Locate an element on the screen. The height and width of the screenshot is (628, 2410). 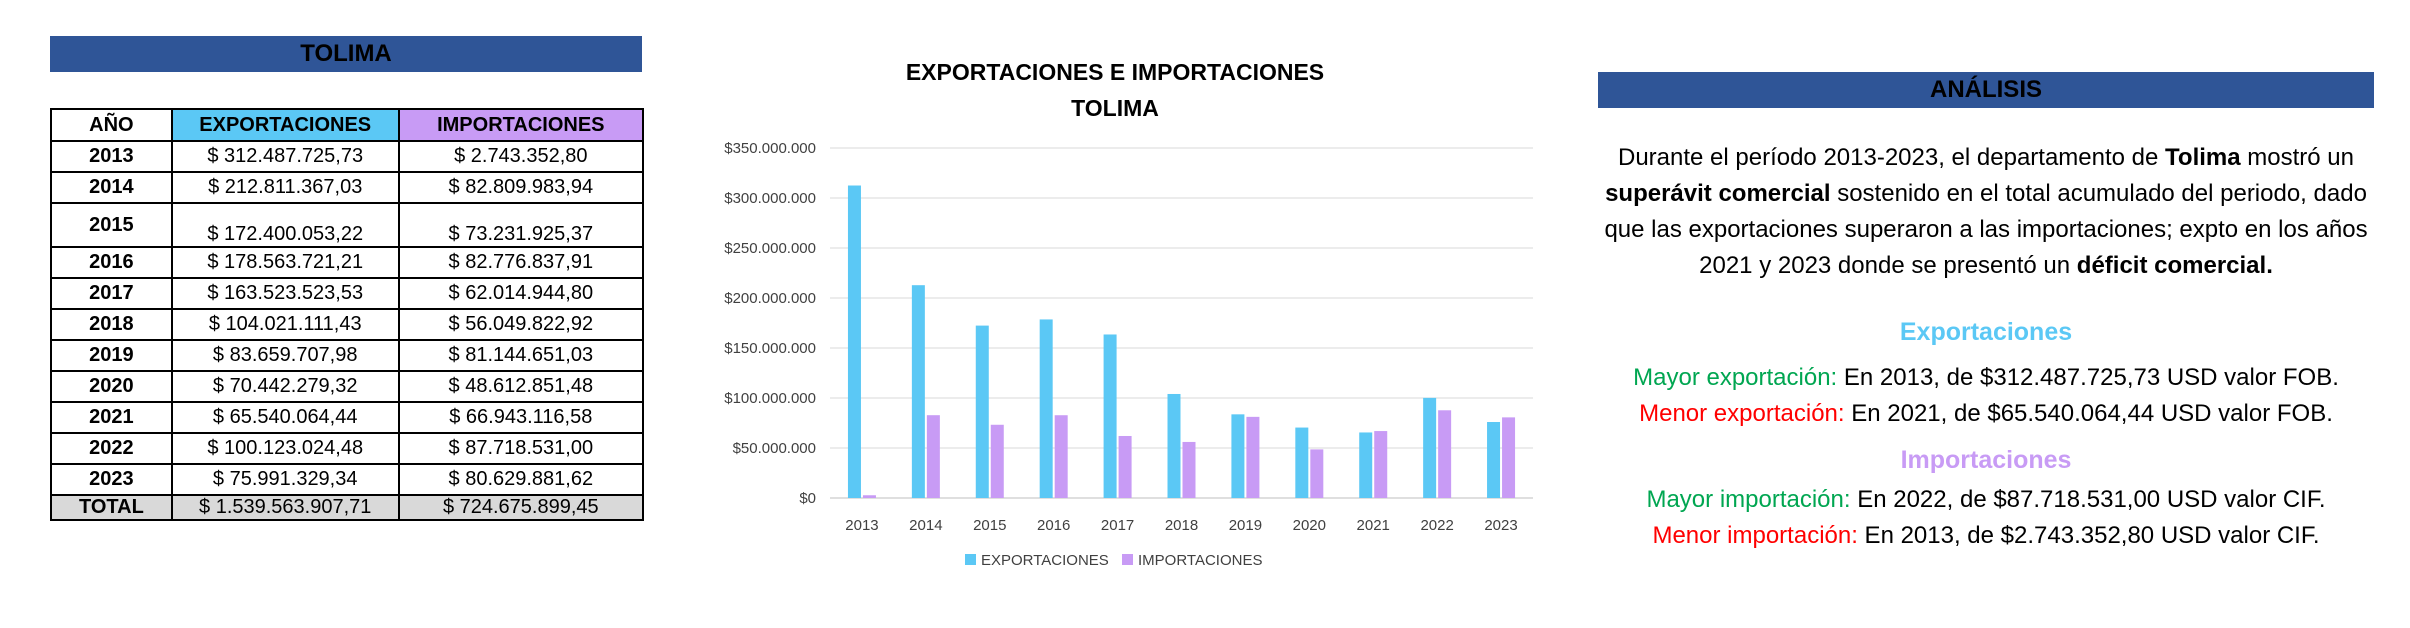
row-imports: $ 82.809.983,94 is located at coordinates (521, 187).